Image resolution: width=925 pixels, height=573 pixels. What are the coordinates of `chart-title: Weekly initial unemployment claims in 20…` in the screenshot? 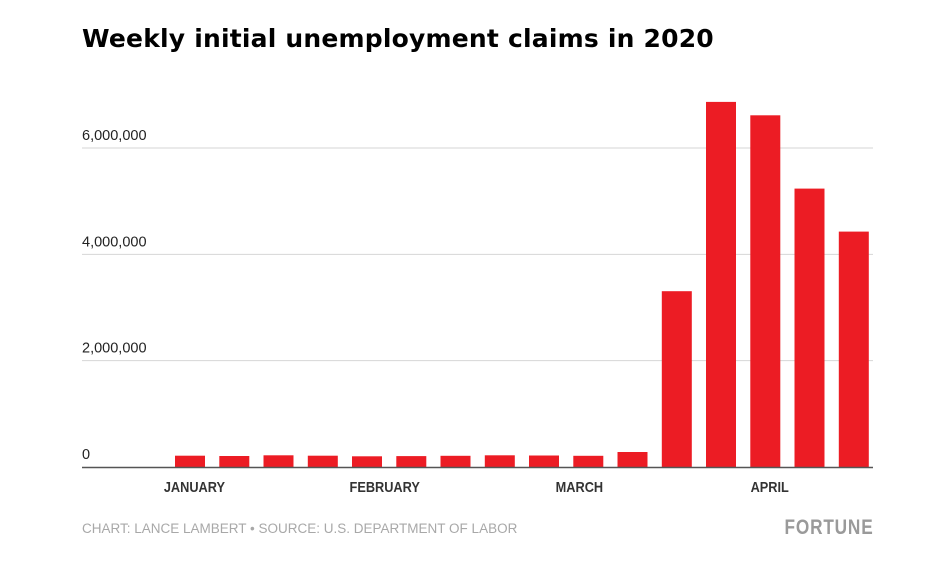 It's located at (398, 38).